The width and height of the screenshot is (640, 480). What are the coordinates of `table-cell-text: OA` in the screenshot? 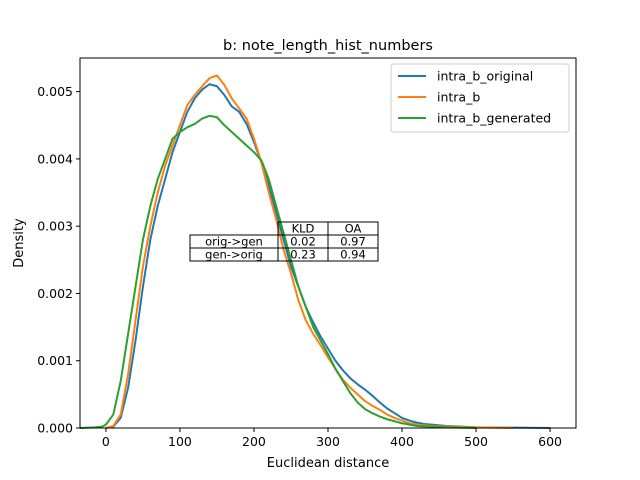 It's located at (353, 229).